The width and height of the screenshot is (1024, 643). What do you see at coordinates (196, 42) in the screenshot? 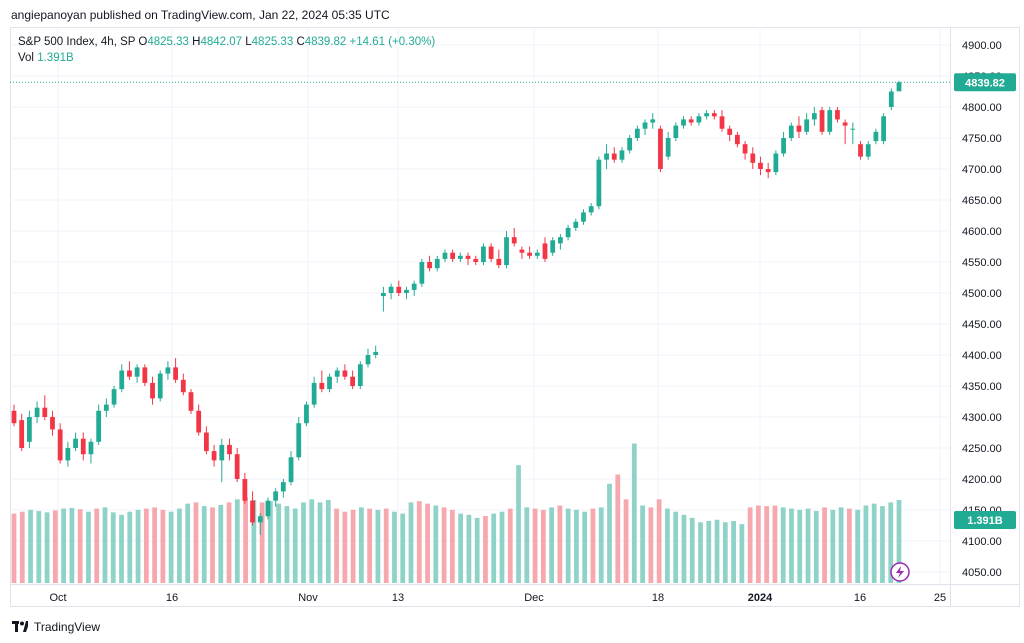
I see `legend-high-label: H` at bounding box center [196, 42].